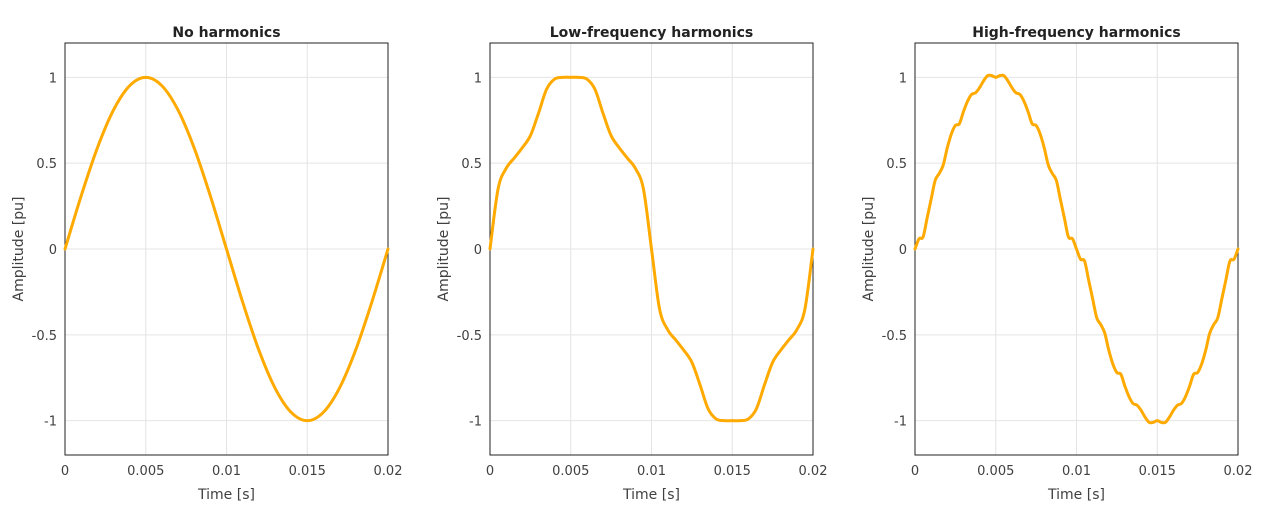 The width and height of the screenshot is (1276, 531). Describe the element at coordinates (226, 33) in the screenshot. I see `chart-title: No harmonics` at that location.